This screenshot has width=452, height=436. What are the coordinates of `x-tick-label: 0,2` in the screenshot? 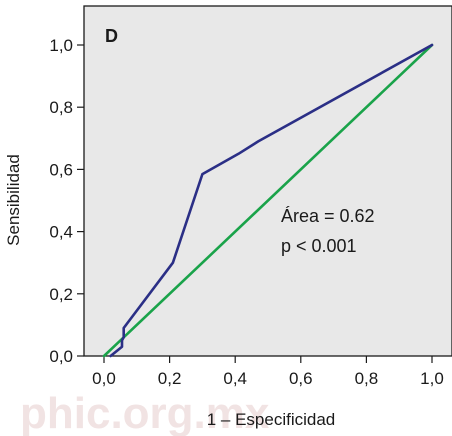 It's located at (170, 378).